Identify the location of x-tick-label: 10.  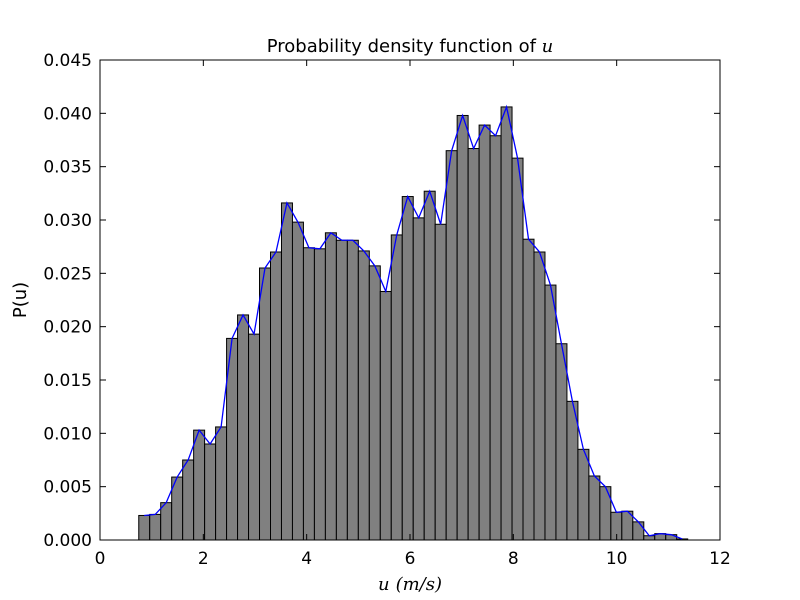
(617, 559).